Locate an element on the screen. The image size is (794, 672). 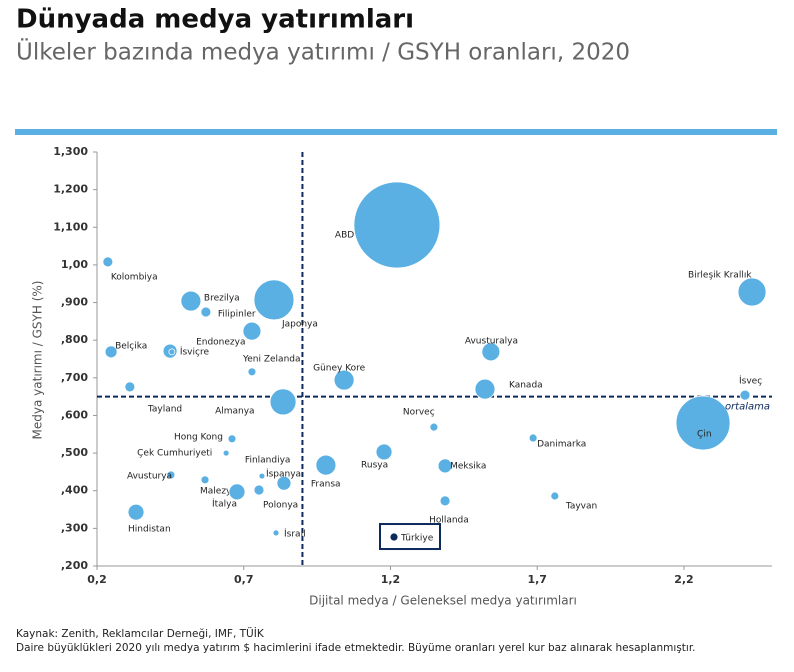
y-tick-label: ,700 is located at coordinates (74, 377).